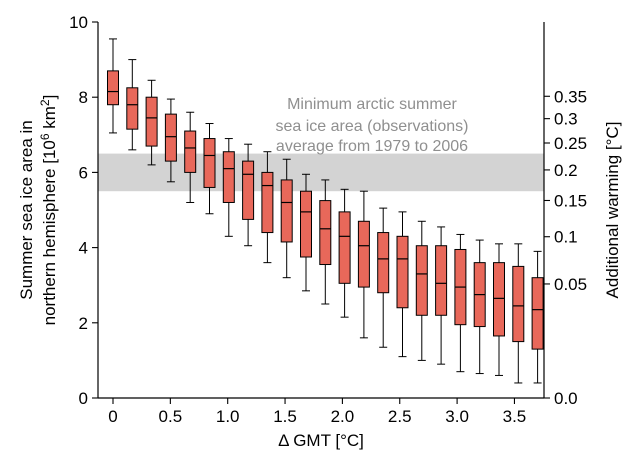 Image resolution: width=629 pixels, height=453 pixels. Describe the element at coordinates (285, 416) in the screenshot. I see `x-tick-label: 1.5` at that location.